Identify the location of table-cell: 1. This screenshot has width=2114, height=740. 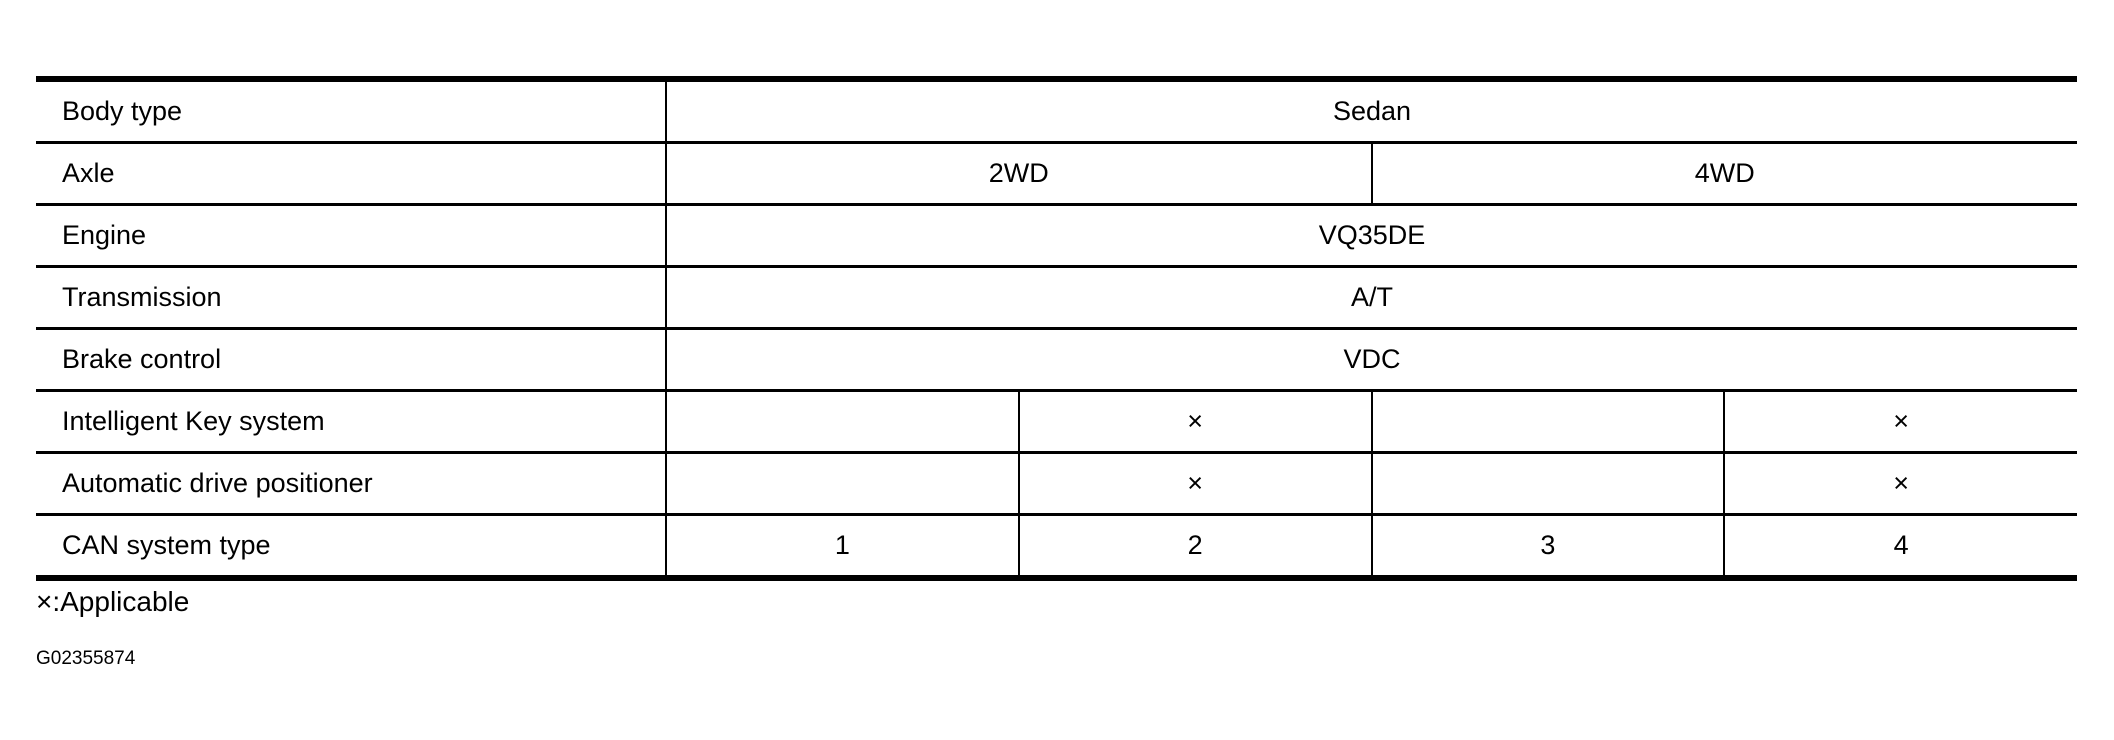
(842, 545).